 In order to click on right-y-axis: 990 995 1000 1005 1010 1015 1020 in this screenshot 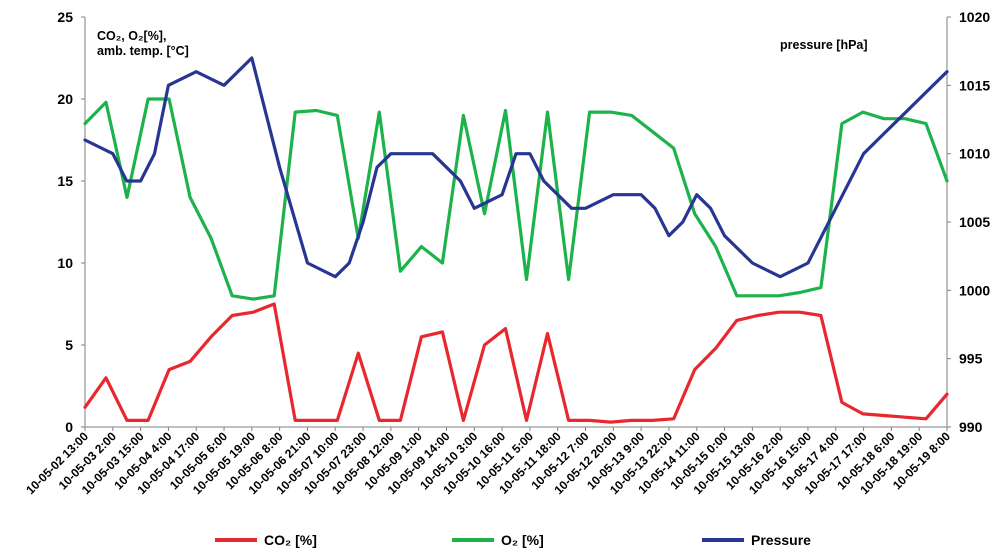, I will do `click(968, 222)`.